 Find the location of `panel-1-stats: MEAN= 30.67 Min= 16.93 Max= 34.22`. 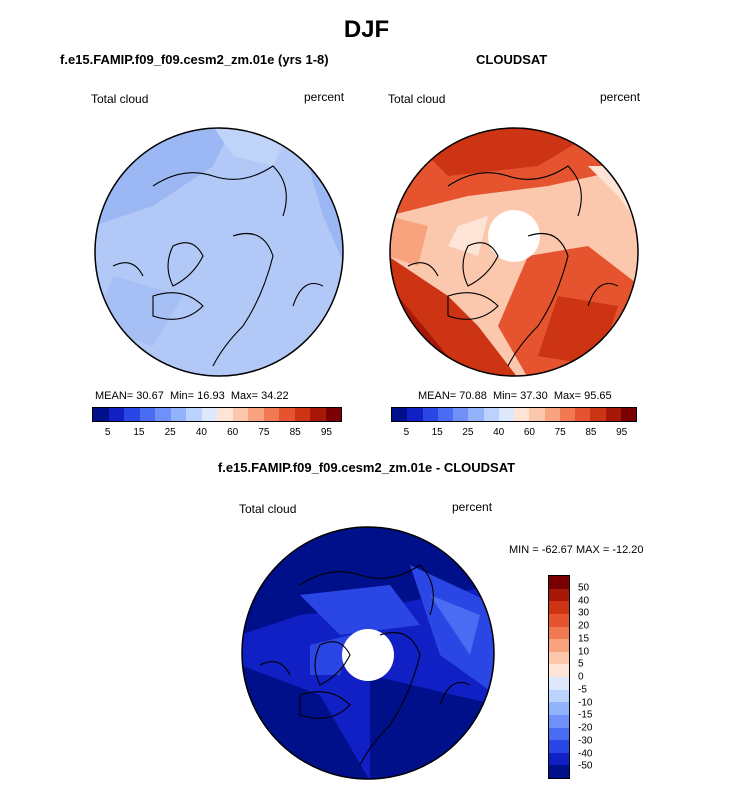

panel-1-stats: MEAN= 30.67 Min= 16.93 Max= 34.22 is located at coordinates (192, 396).